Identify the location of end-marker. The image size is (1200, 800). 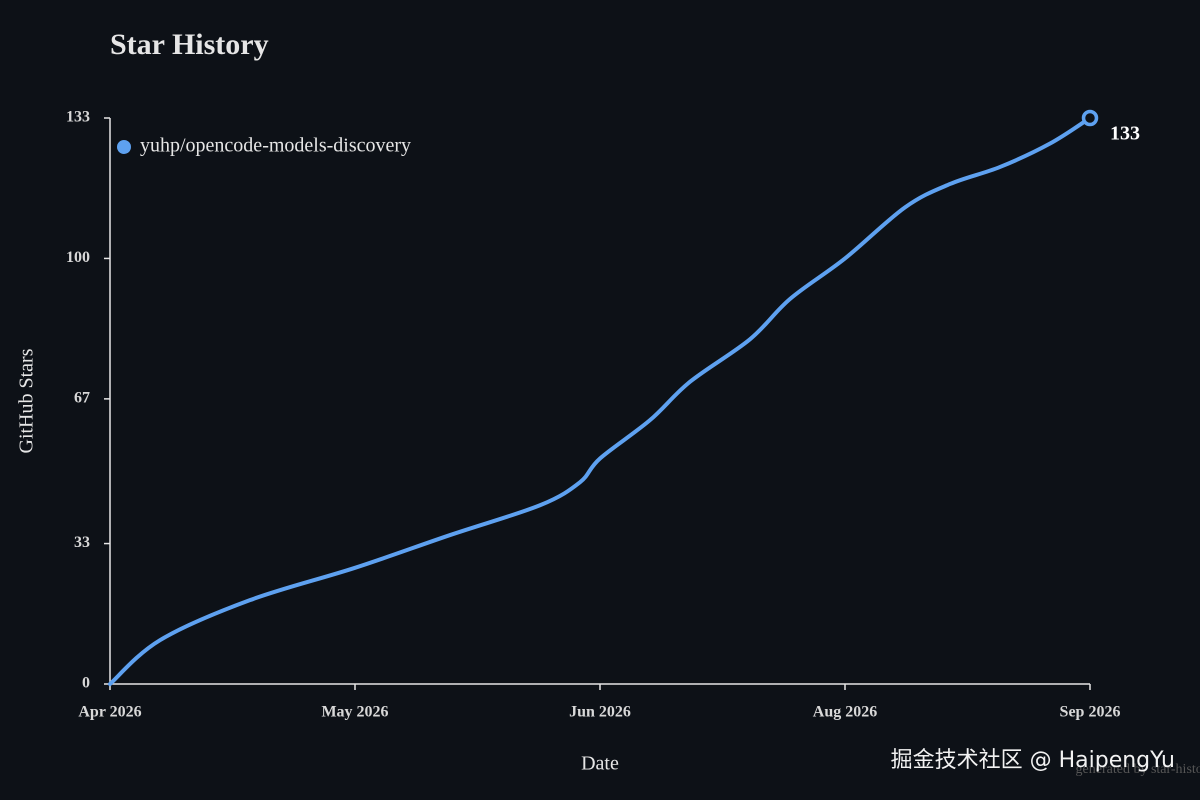
(1090, 118).